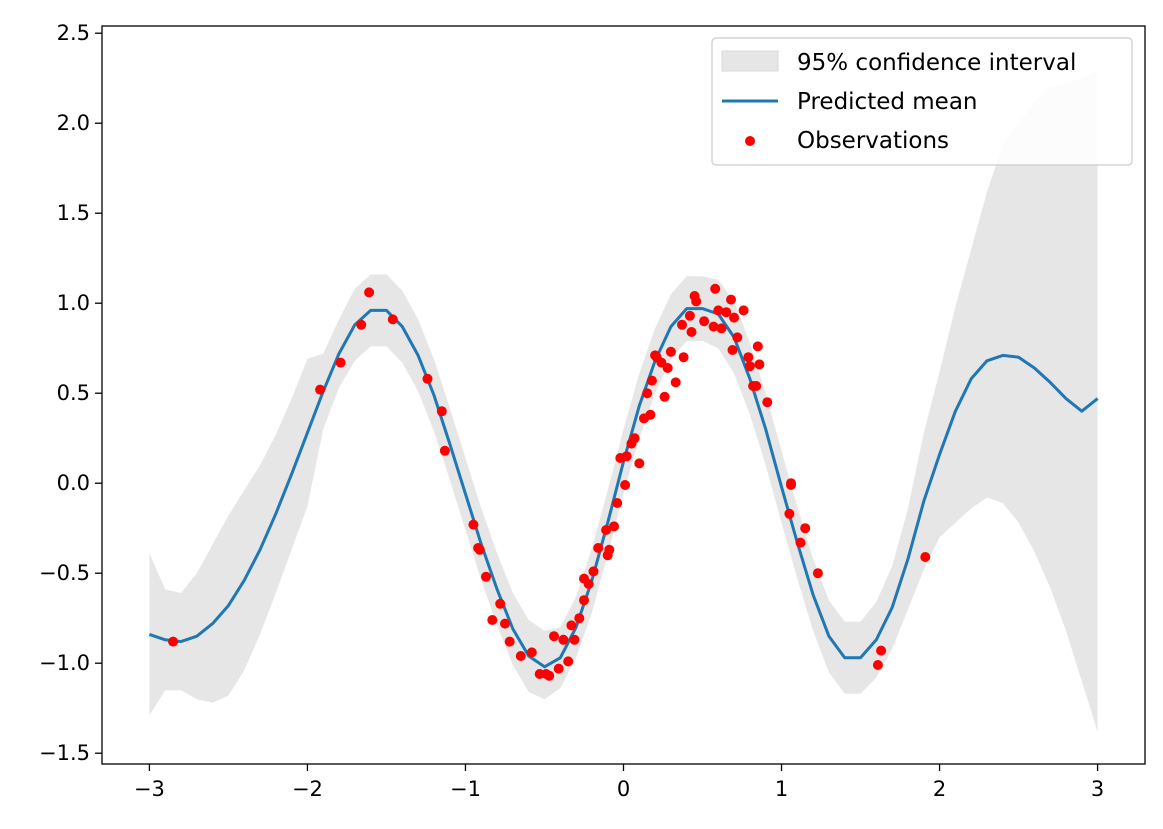 This screenshot has width=1163, height=829. Describe the element at coordinates (781, 789) in the screenshot. I see `x-tick-label: 1` at that location.